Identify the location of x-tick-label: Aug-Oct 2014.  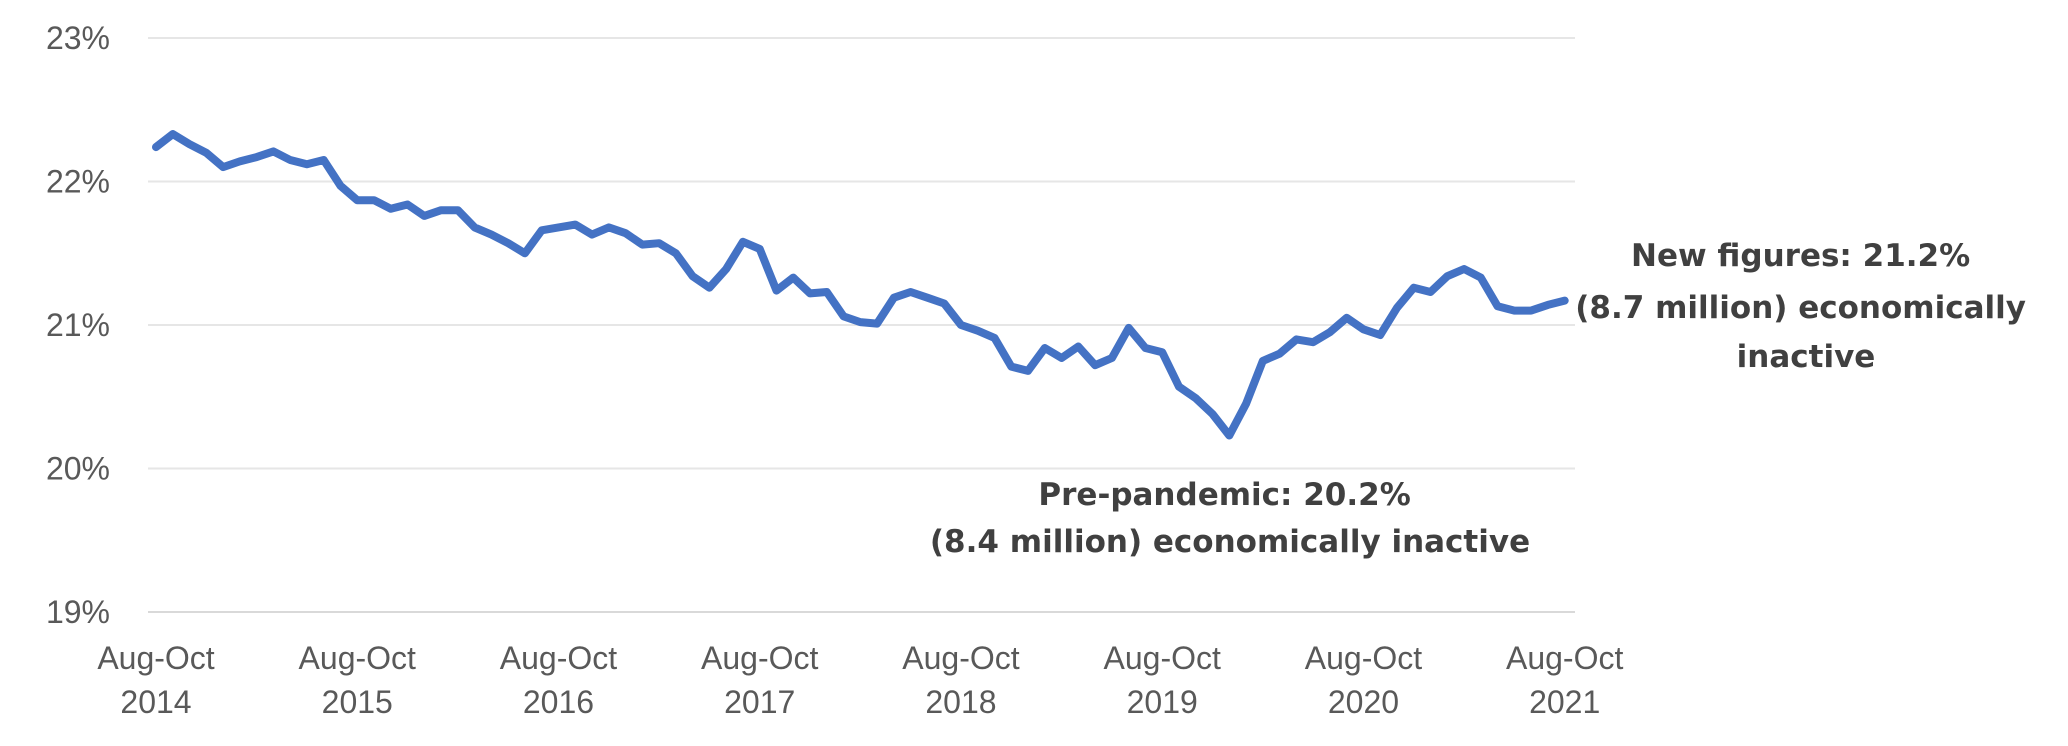
(155, 680).